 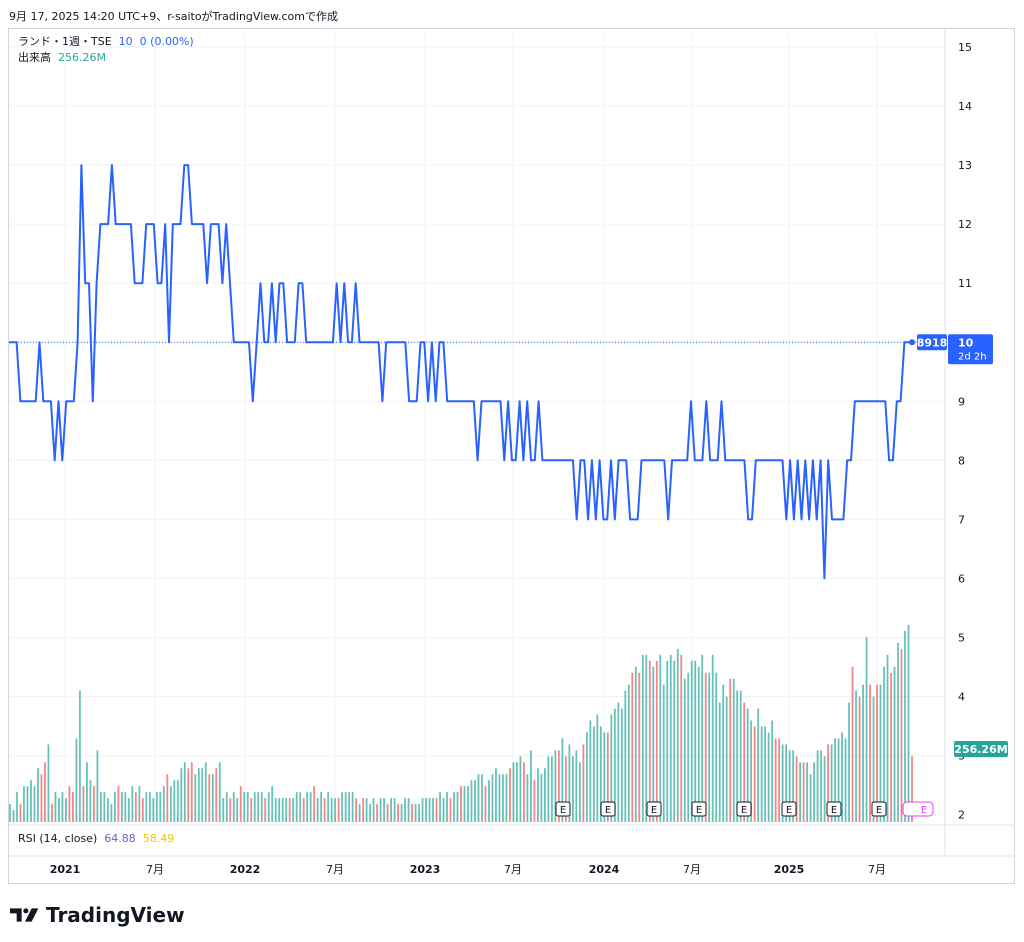 I want to click on volume-value: 256.26M, so click(x=82, y=57).